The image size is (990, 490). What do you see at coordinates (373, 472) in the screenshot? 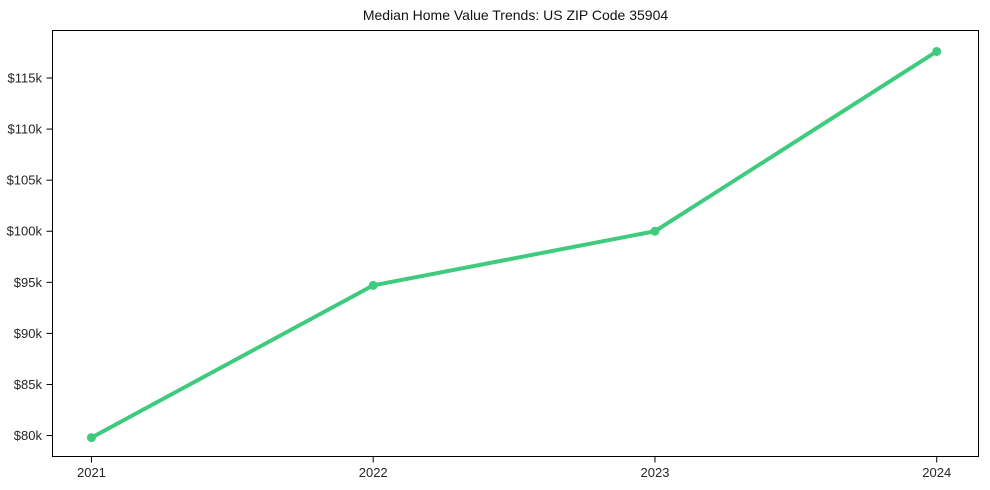
I see `x-tick-label: 2022` at bounding box center [373, 472].